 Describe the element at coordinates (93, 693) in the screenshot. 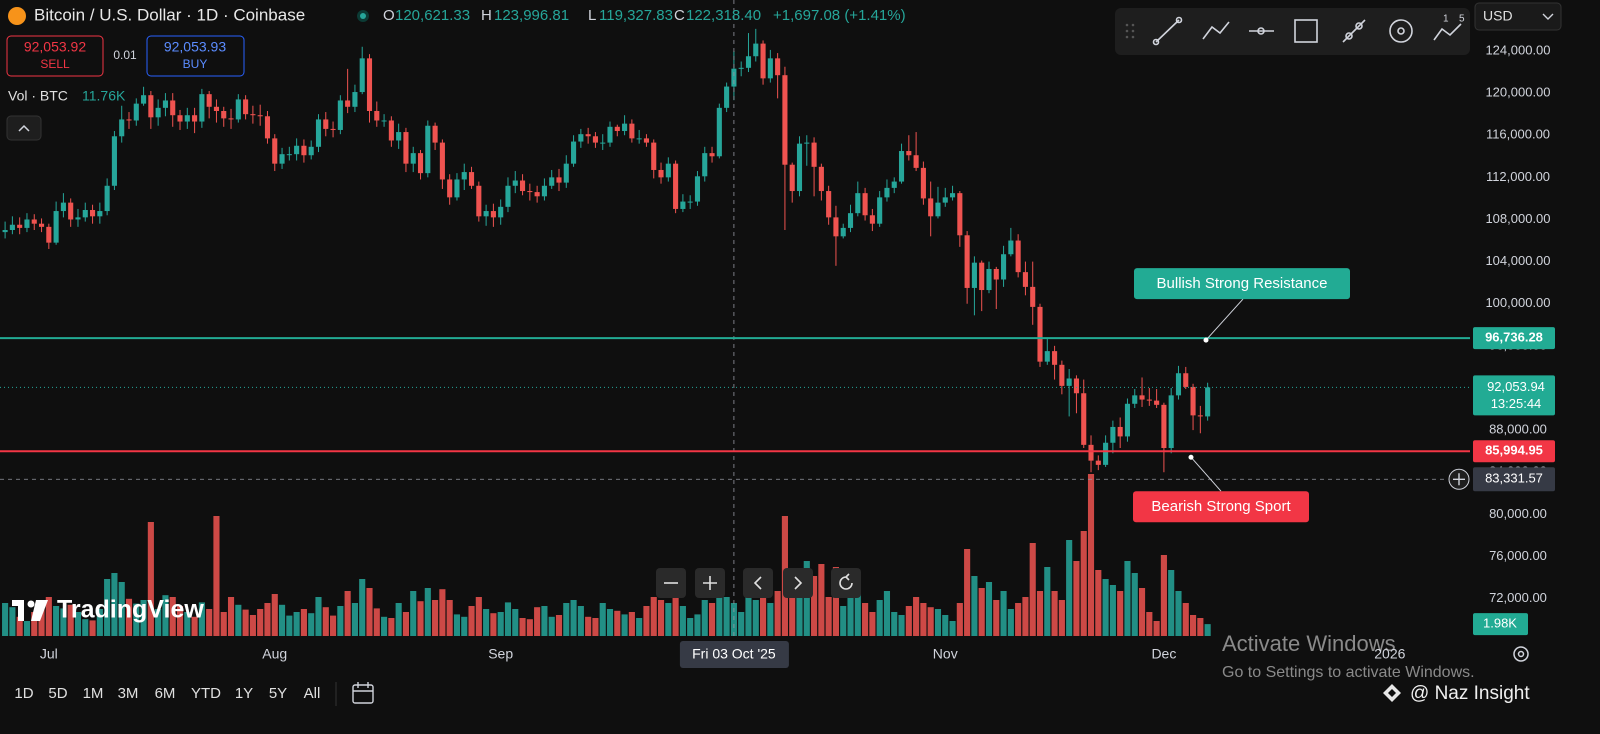

I see `timeframe-button: 1M` at that location.